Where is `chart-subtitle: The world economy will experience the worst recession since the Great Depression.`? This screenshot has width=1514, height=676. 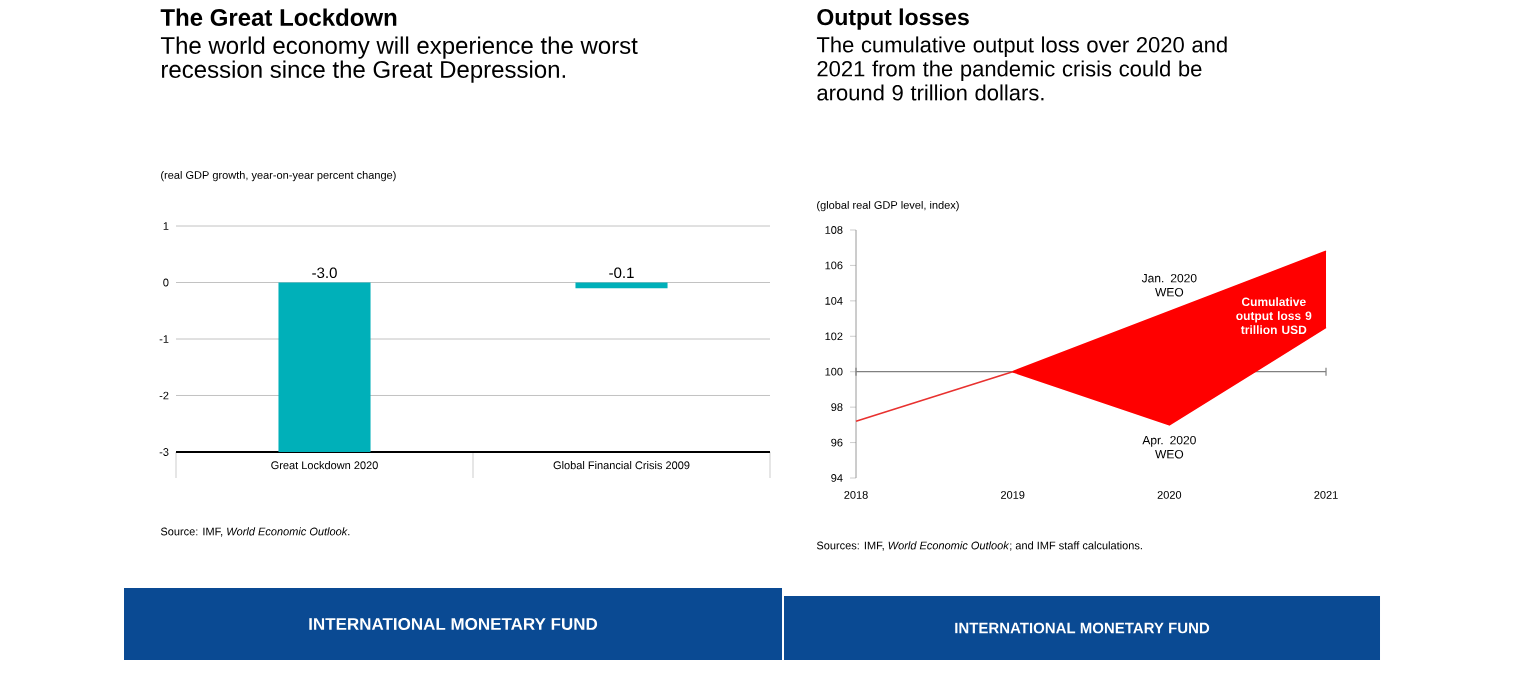 chart-subtitle: The world economy will experience the worst recession since the Great Depression. is located at coordinates (399, 59).